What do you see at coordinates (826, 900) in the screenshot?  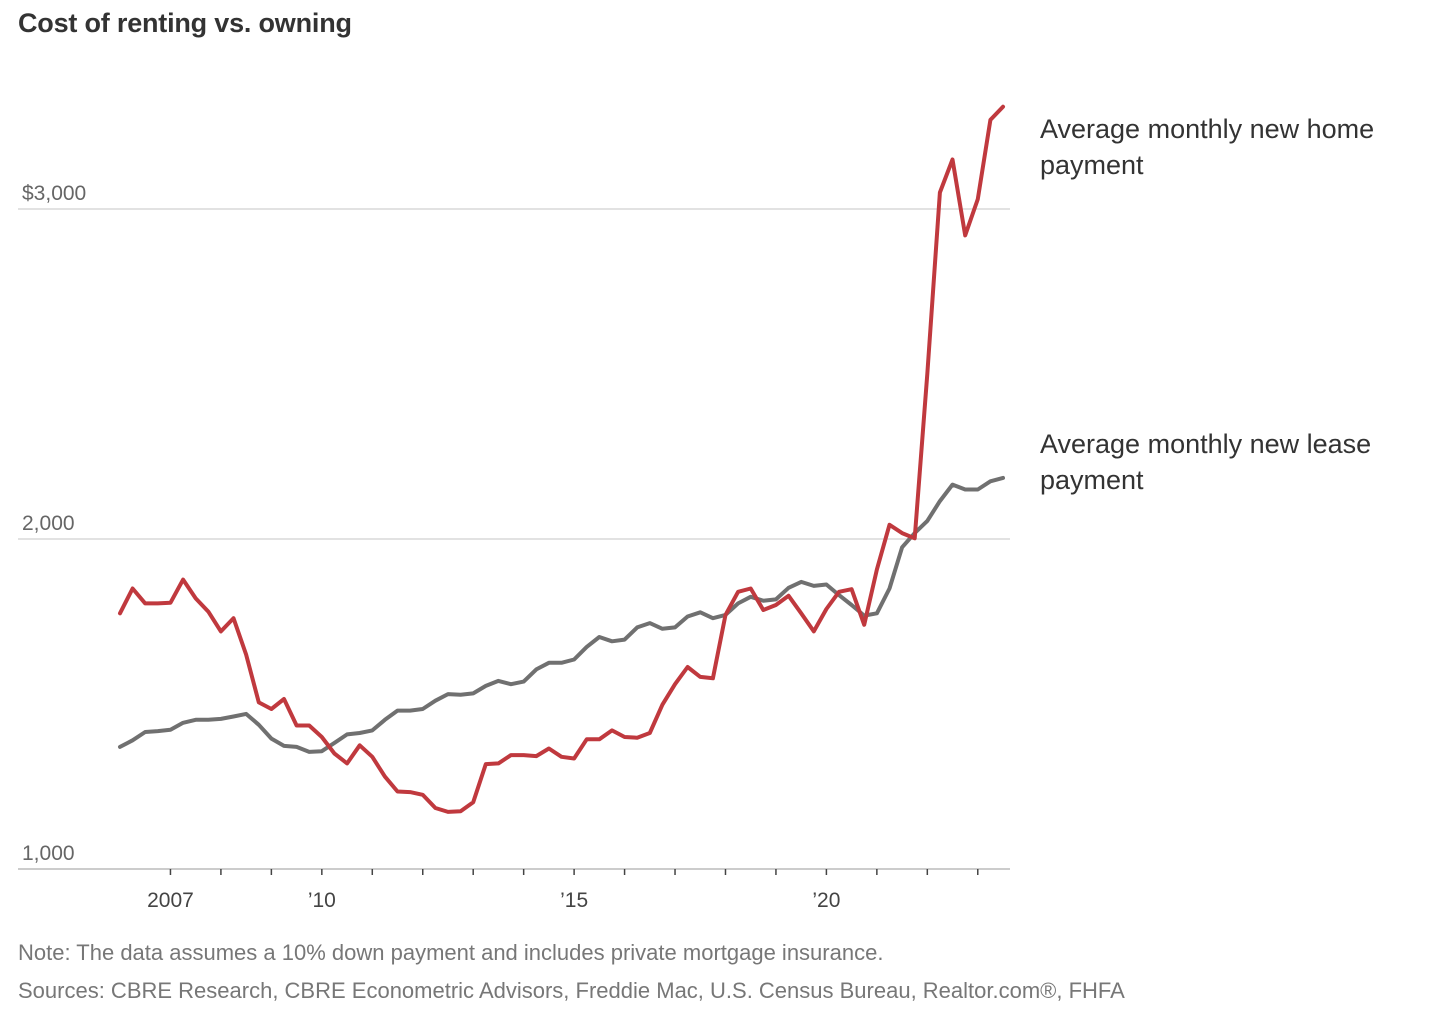 I see `x-tick-label: ’20` at bounding box center [826, 900].